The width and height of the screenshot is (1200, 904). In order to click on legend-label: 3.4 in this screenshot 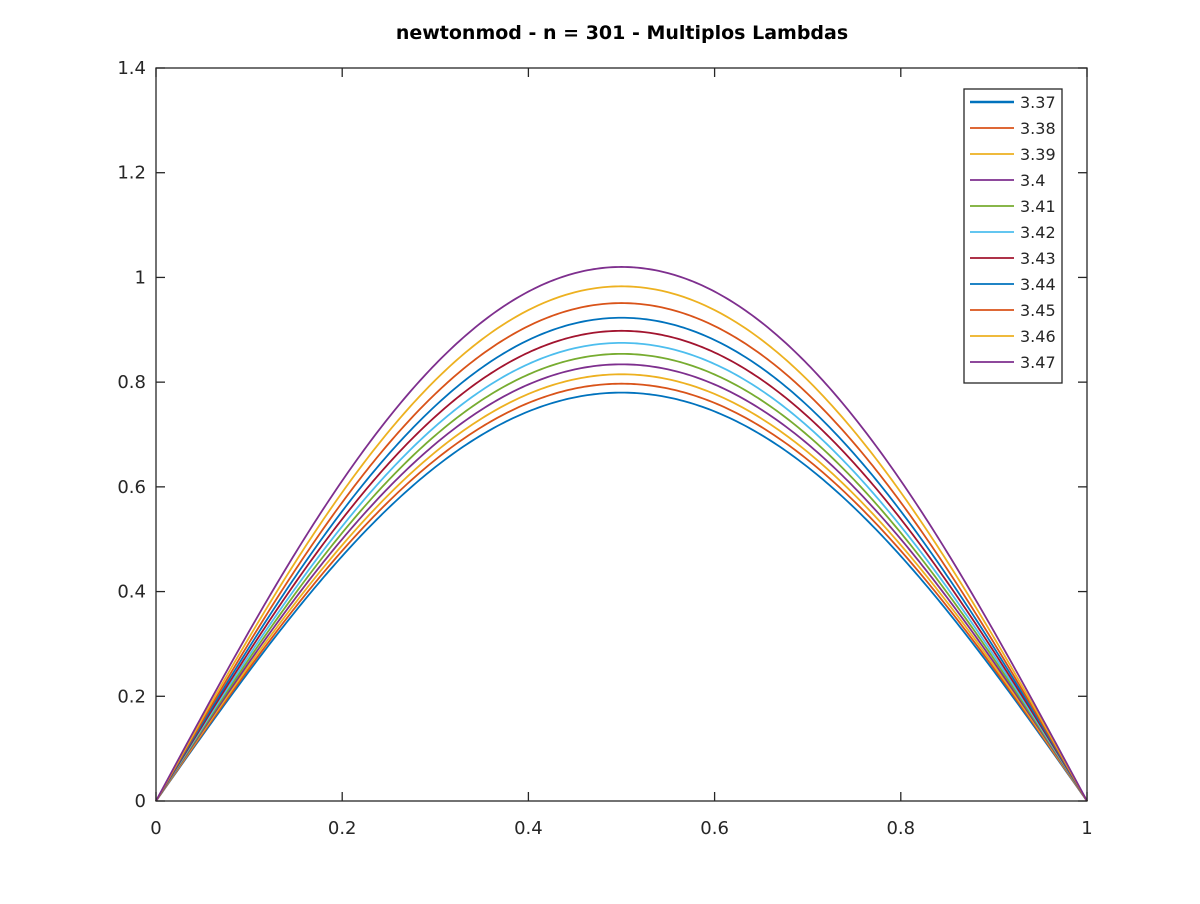, I will do `click(1032, 180)`.